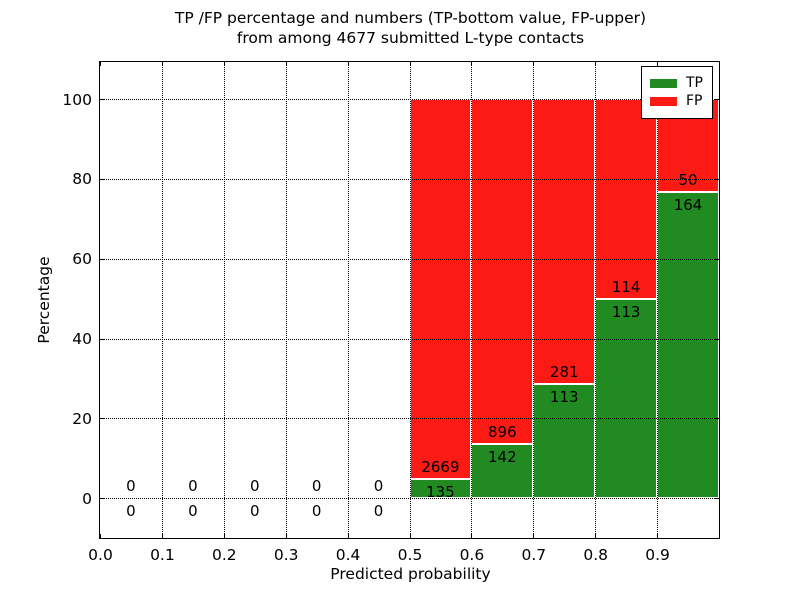 This screenshot has height=600, width=800. What do you see at coordinates (440, 466) in the screenshot?
I see `bar-label-fp-0.5: 2669` at bounding box center [440, 466].